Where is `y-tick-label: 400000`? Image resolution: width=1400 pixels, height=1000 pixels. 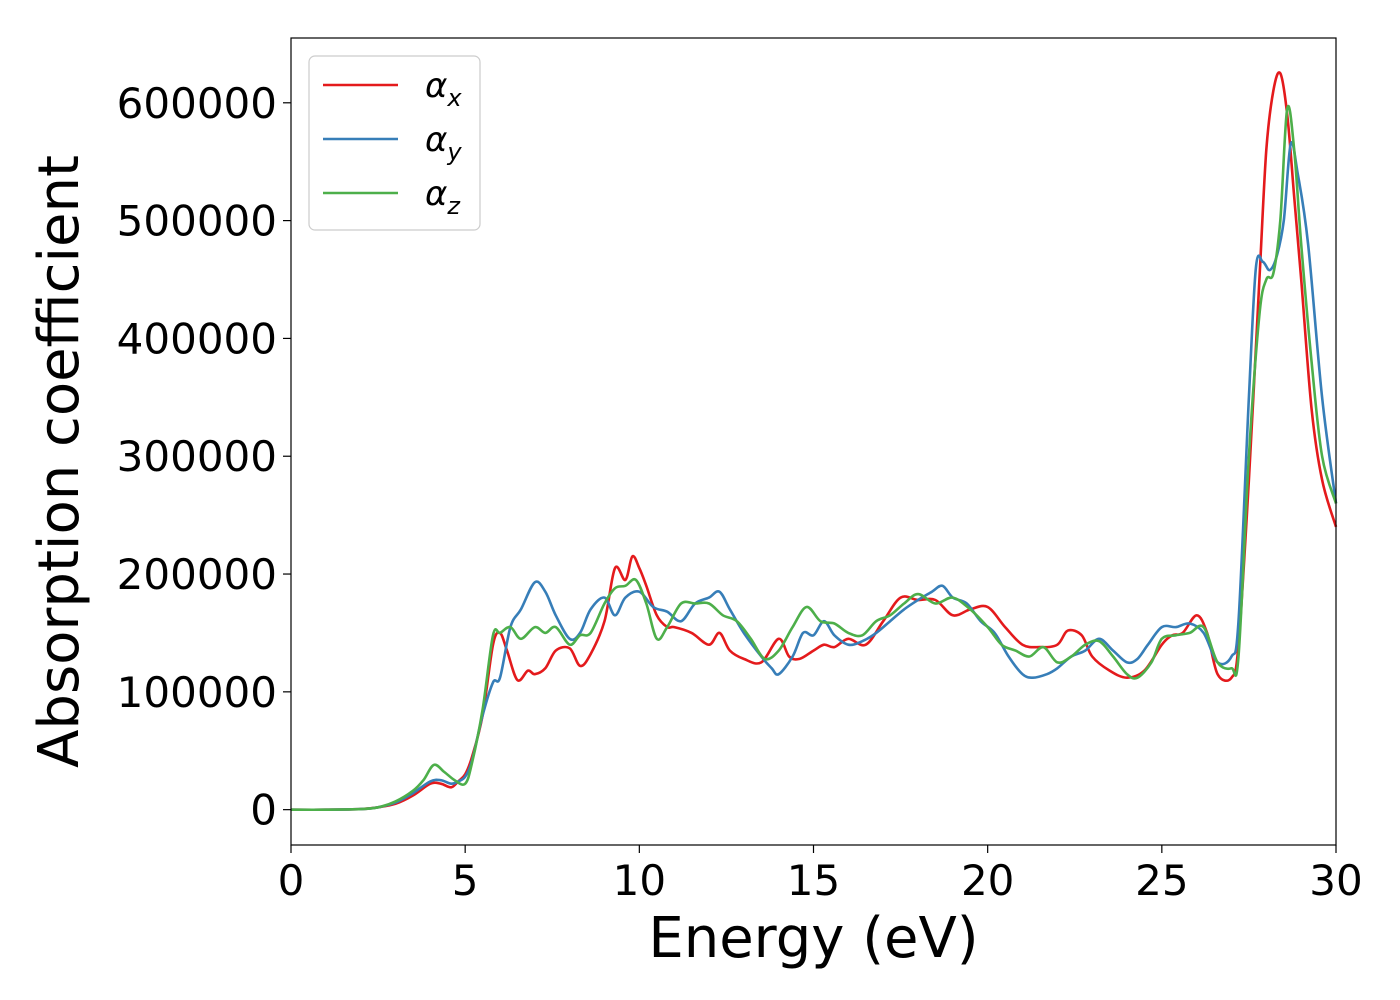
y-tick-label: 400000 is located at coordinates (197, 338).